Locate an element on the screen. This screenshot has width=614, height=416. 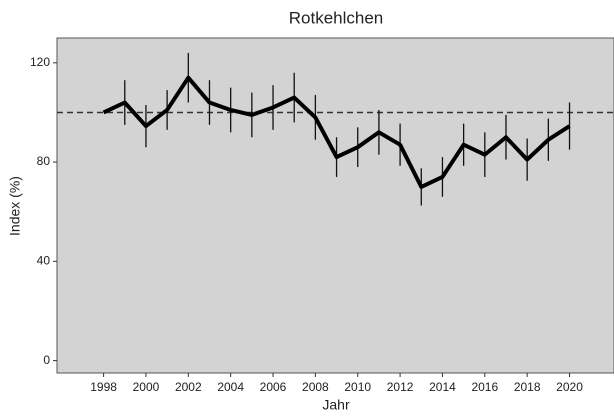
y-tick-label: 40 is located at coordinates (44, 261).